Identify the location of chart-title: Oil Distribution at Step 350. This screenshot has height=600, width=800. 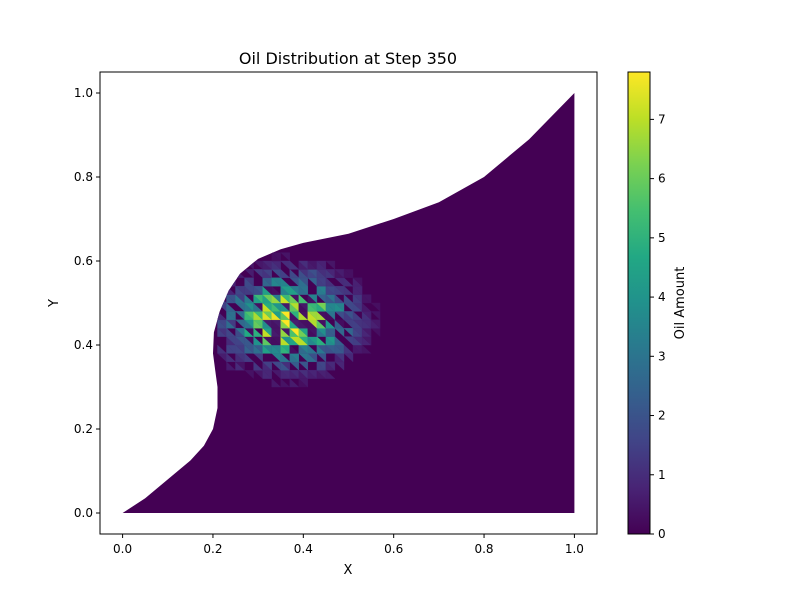
(348, 58).